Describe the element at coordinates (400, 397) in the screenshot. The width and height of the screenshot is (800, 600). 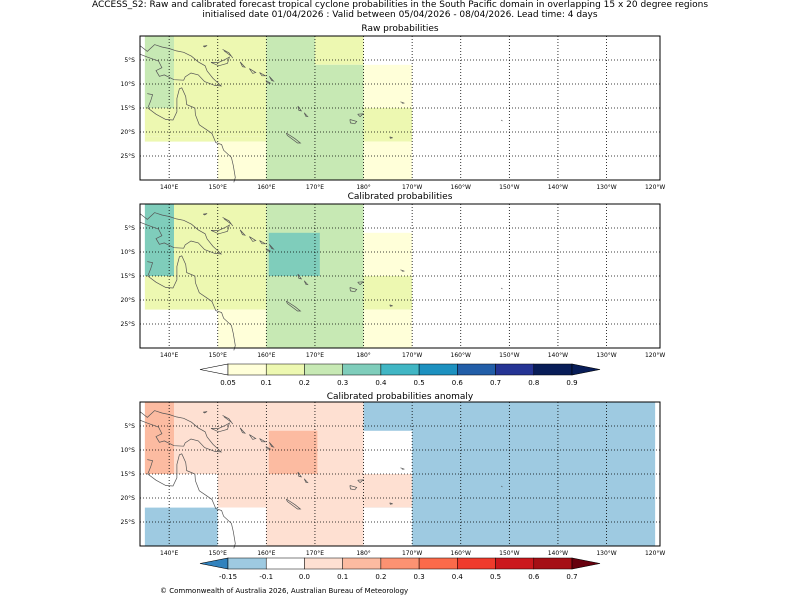
I see `panel-title-anomaly: Calibrated probabilities anomaly` at that location.